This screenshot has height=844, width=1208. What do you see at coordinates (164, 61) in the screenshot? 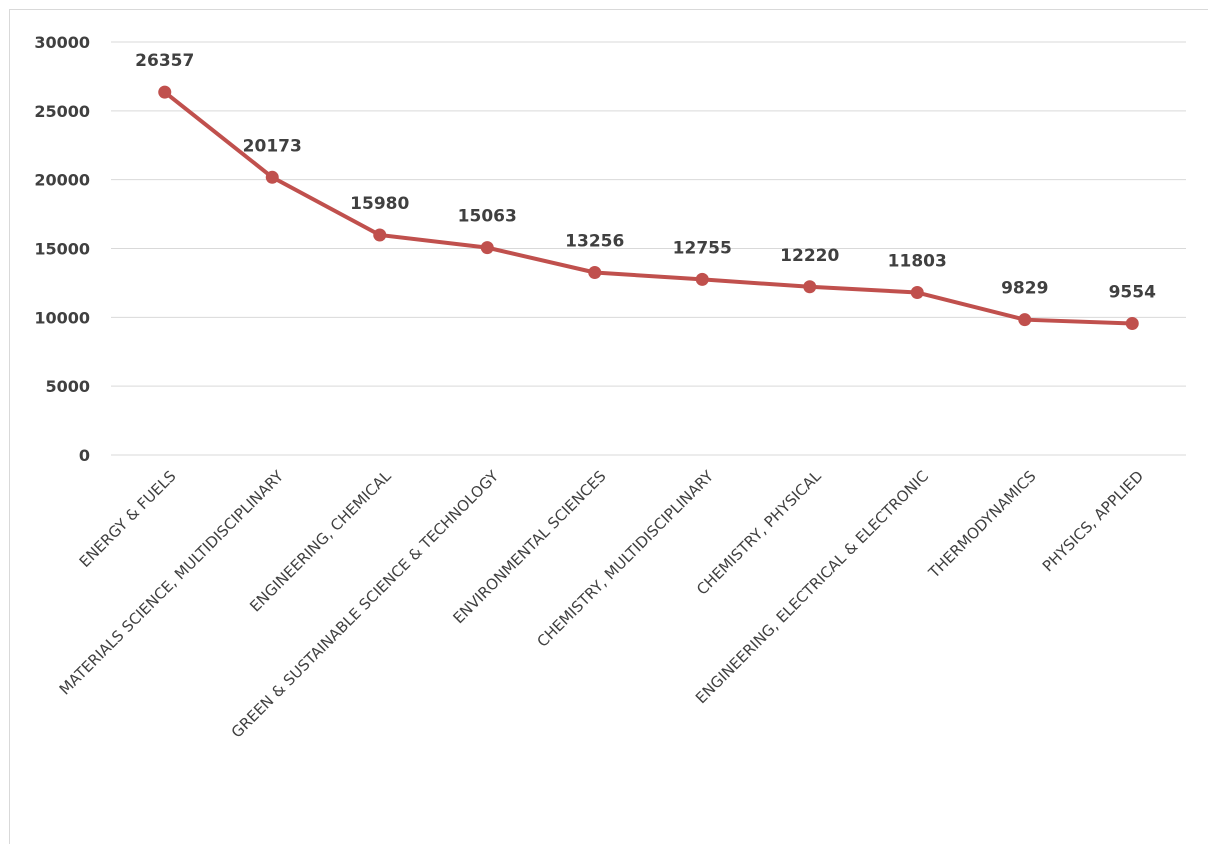
I see `data-label: 26357` at bounding box center [164, 61].